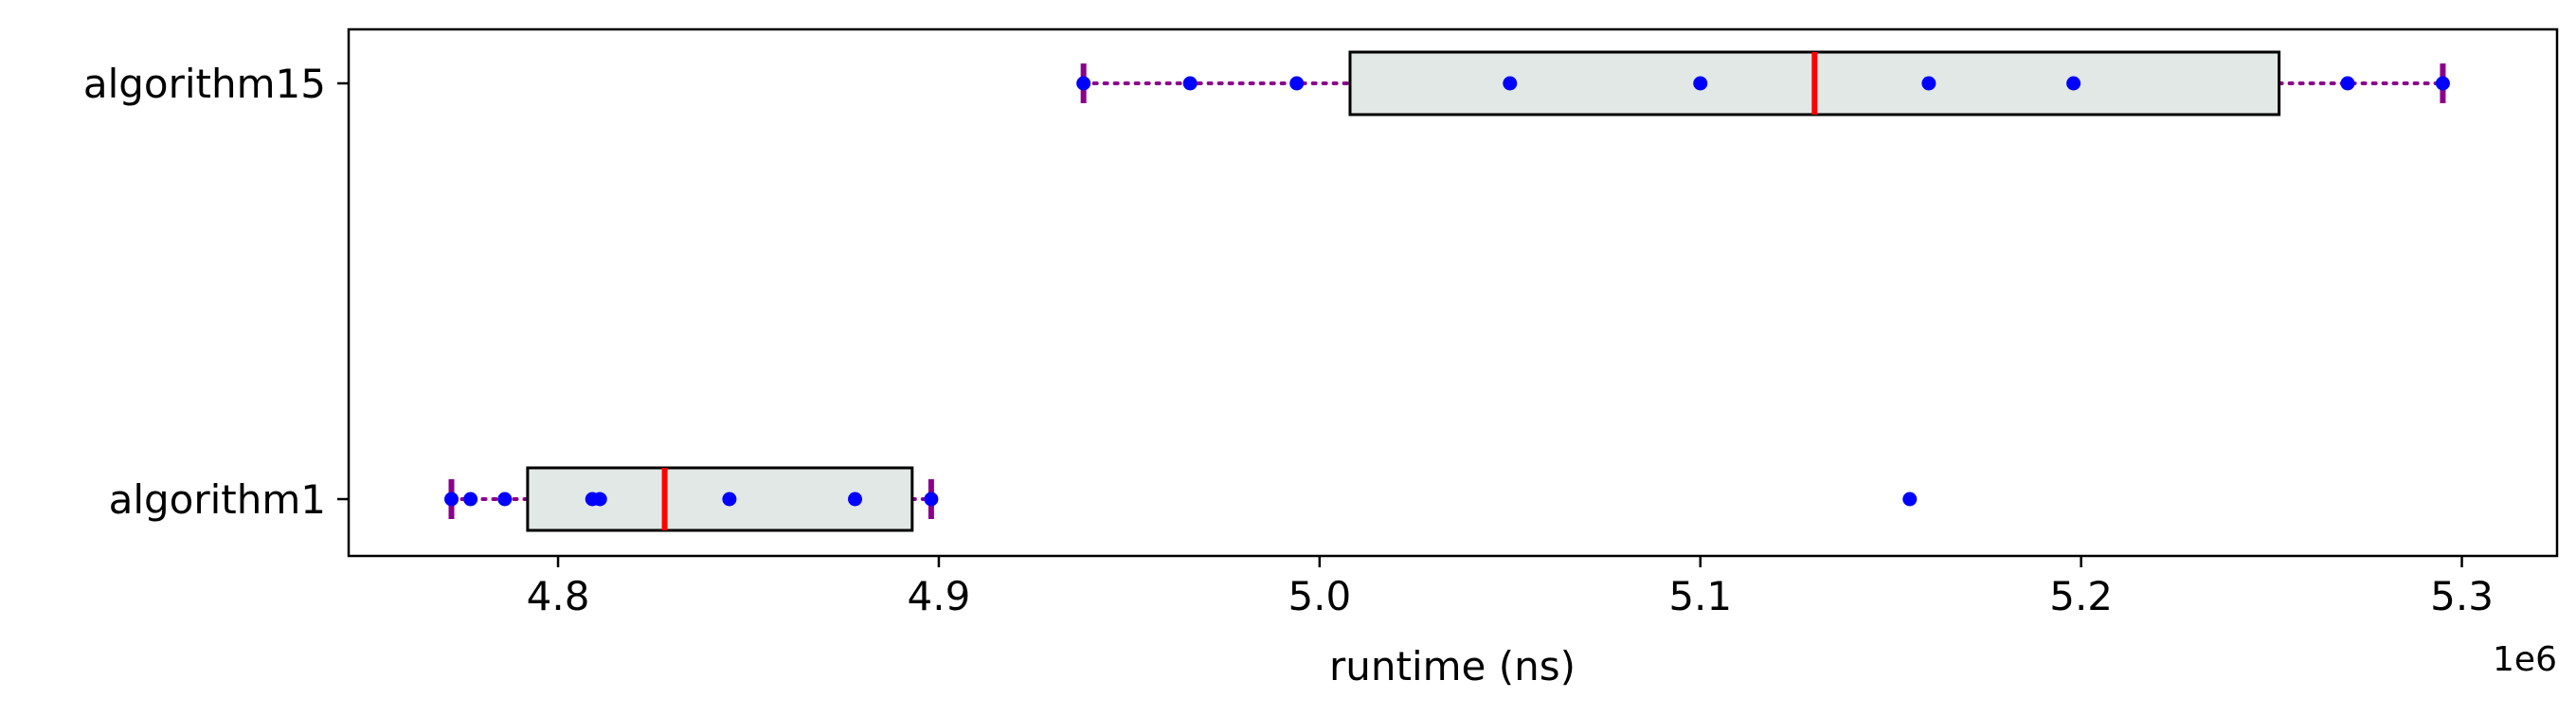 The width and height of the screenshot is (2576, 716). What do you see at coordinates (558, 596) in the screenshot?
I see `x-tick-label: 4.8` at bounding box center [558, 596].